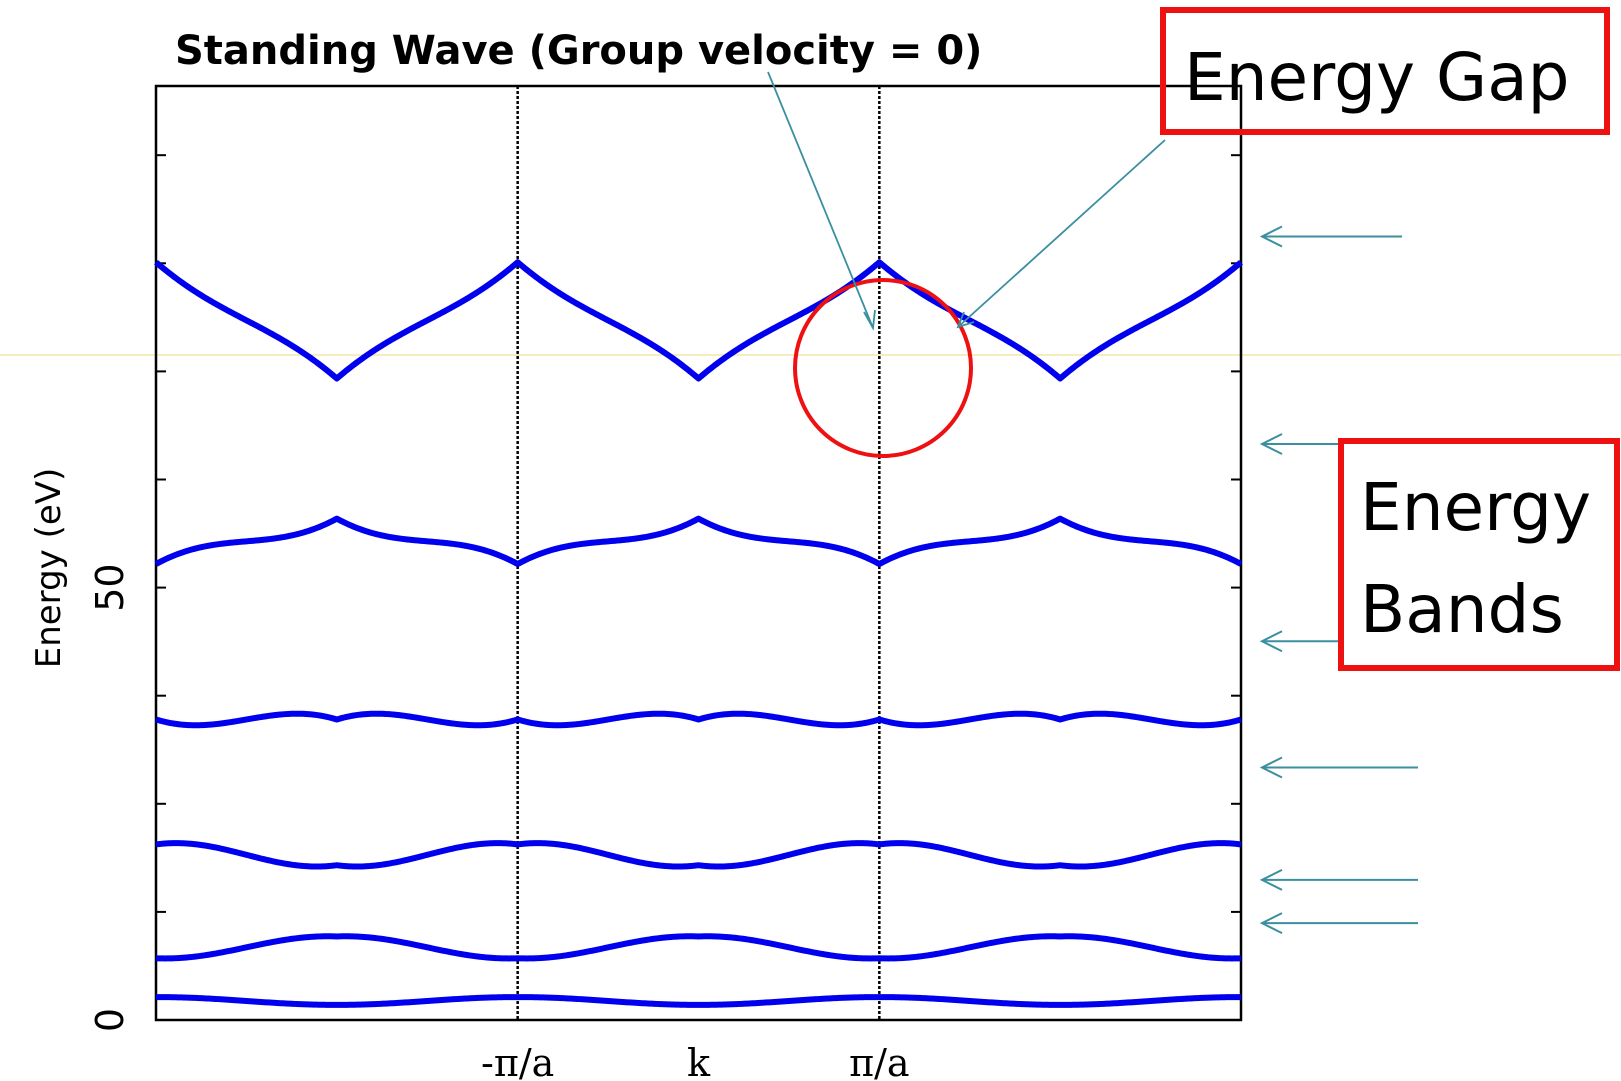  I want to click on energy-bands-label-line2: Bands, so click(1462, 609).